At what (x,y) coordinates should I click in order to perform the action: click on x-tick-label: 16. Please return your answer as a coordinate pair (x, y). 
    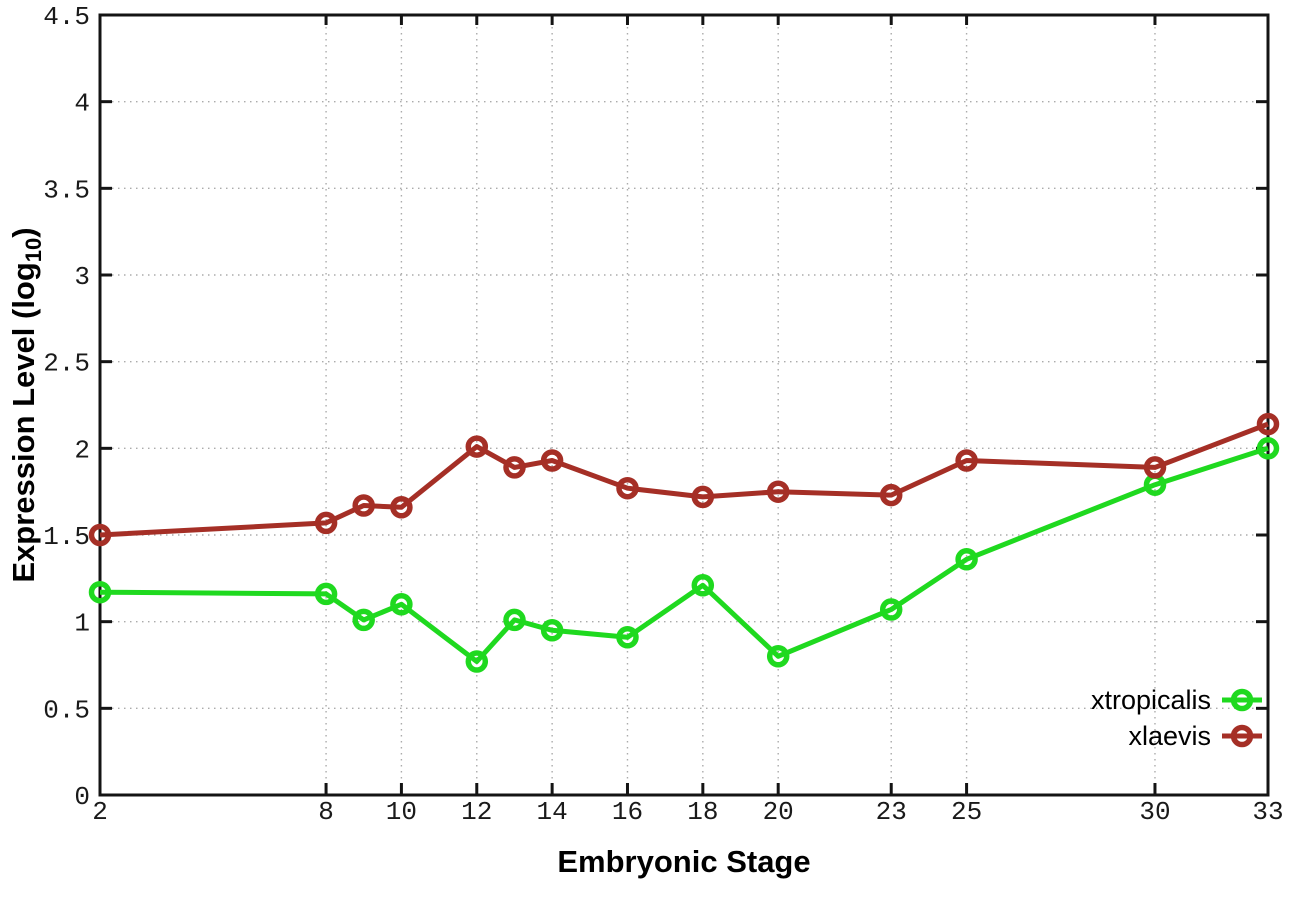
    Looking at the image, I should click on (627, 812).